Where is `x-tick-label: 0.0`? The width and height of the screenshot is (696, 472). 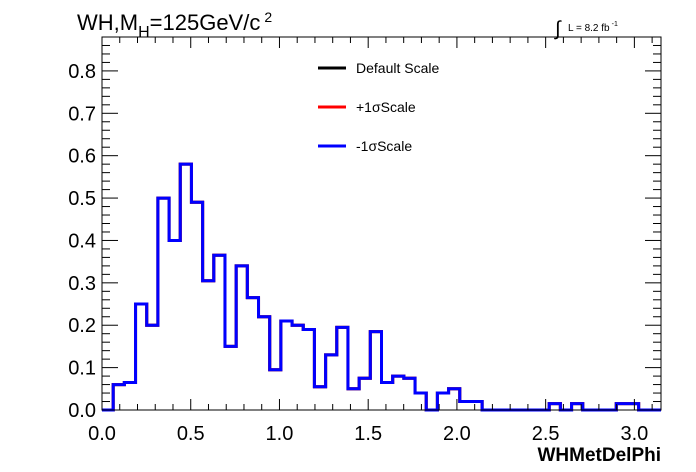 x-tick-label: 0.0 is located at coordinates (102, 434).